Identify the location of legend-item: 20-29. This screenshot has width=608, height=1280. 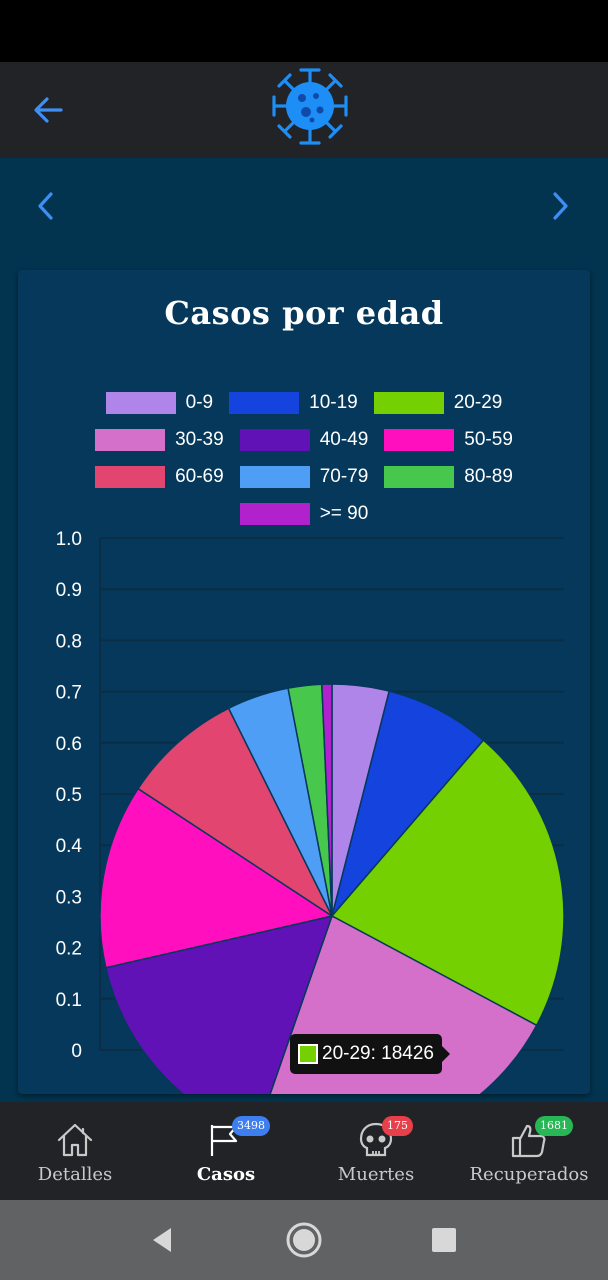
(438, 403).